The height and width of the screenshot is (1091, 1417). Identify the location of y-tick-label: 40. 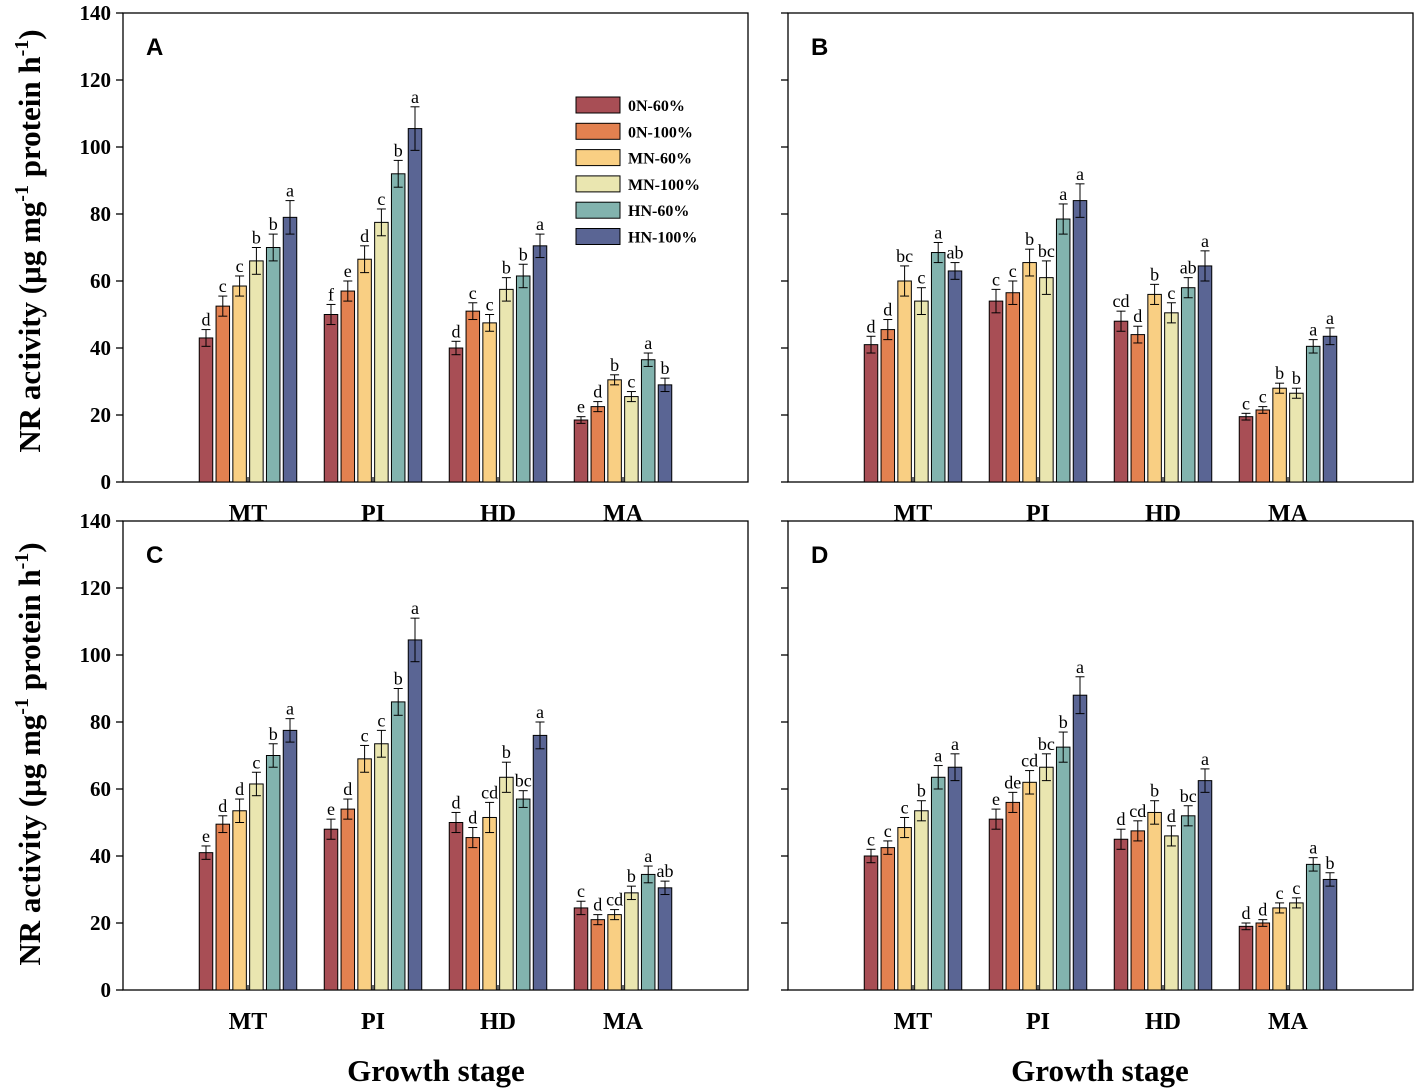
(100, 348).